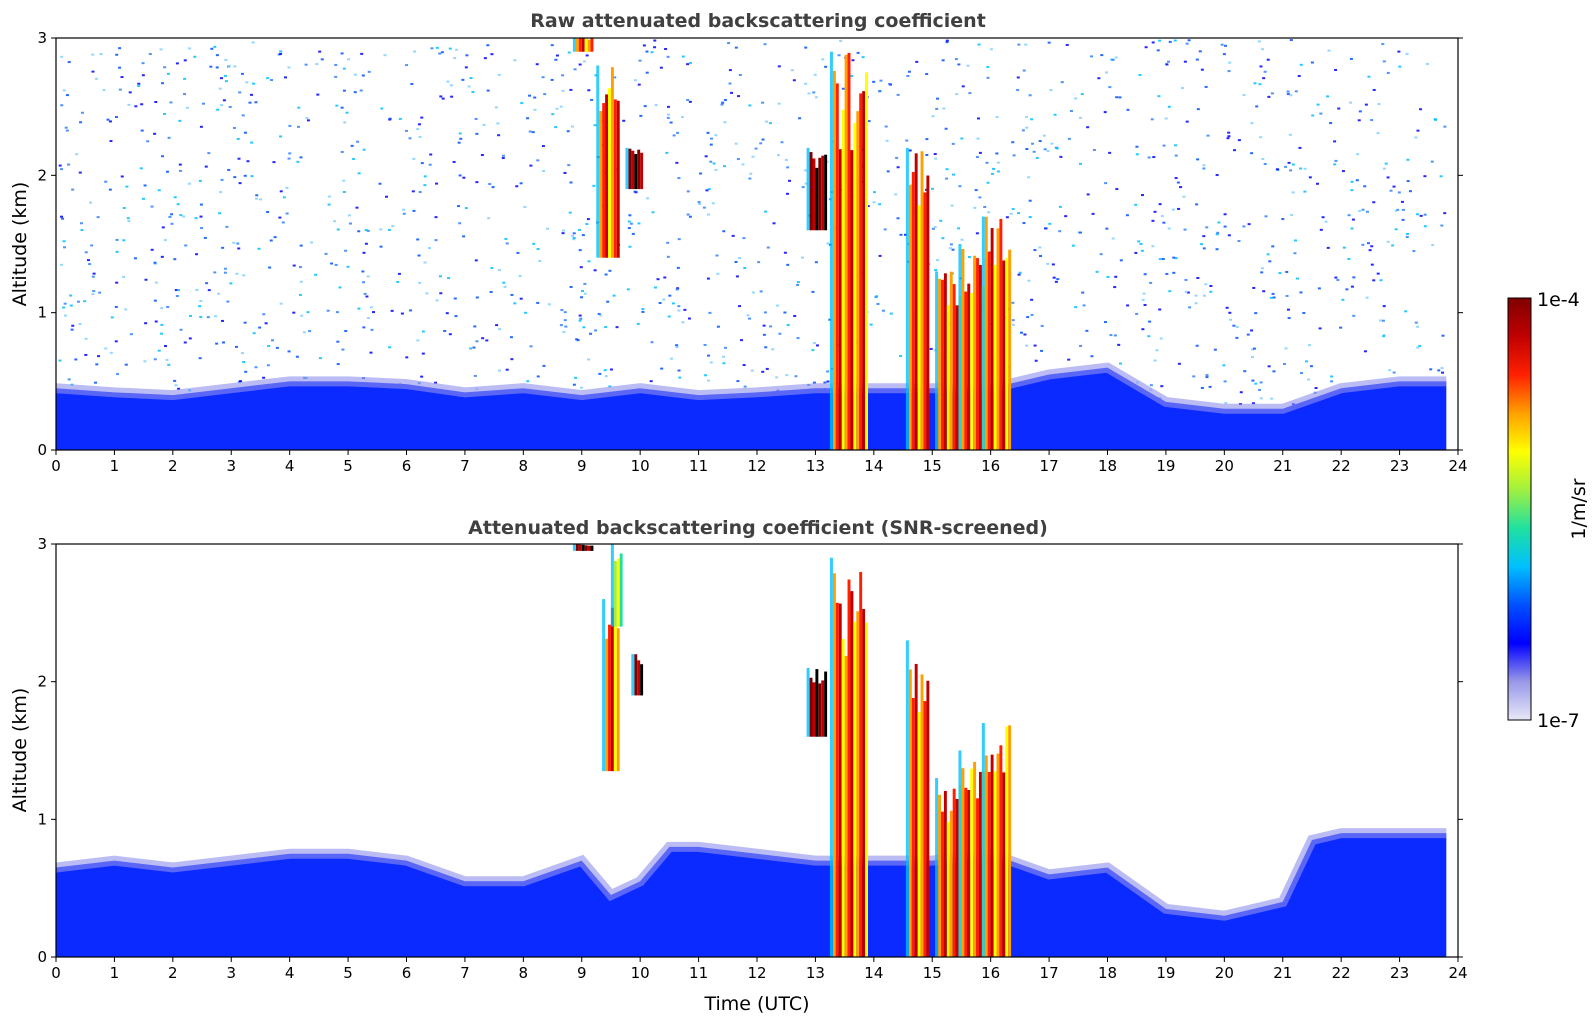  I want to click on y-tick-label: 3, so click(42, 544).